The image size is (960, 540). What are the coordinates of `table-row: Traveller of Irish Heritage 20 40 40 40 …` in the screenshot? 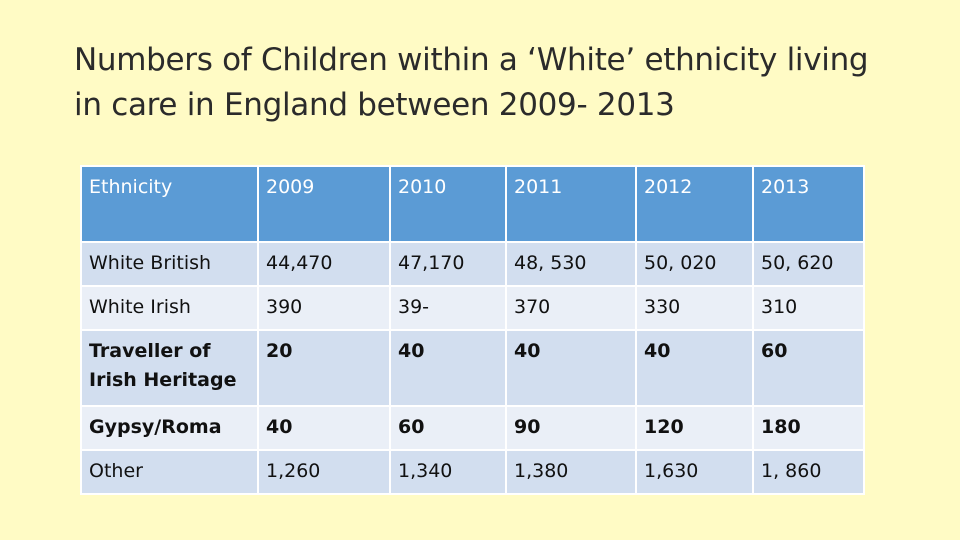 It's located at (472, 368).